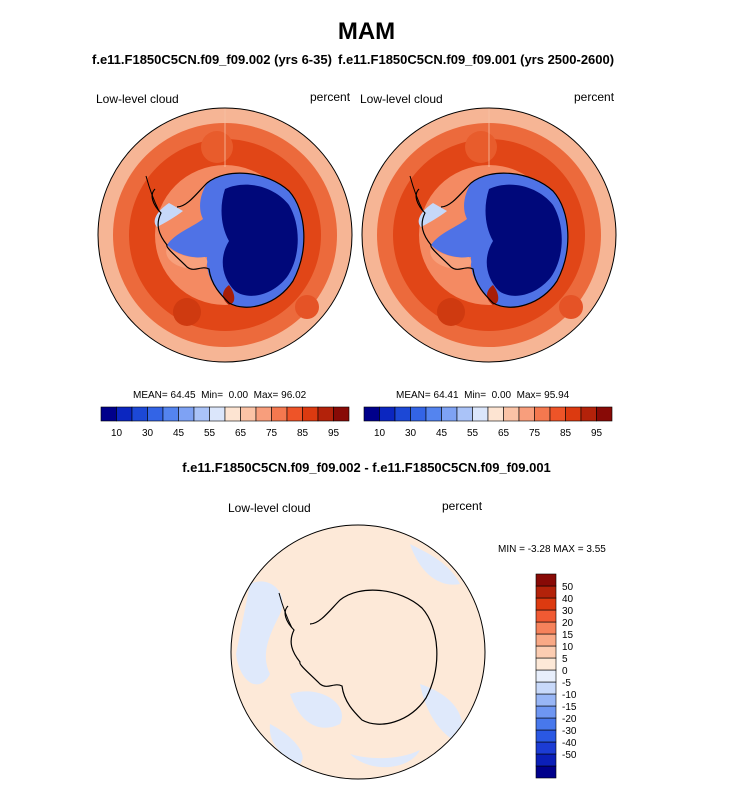 This screenshot has height=788, width=733. Describe the element at coordinates (569, 743) in the screenshot. I see `colorbar-tick-label: -40` at that location.